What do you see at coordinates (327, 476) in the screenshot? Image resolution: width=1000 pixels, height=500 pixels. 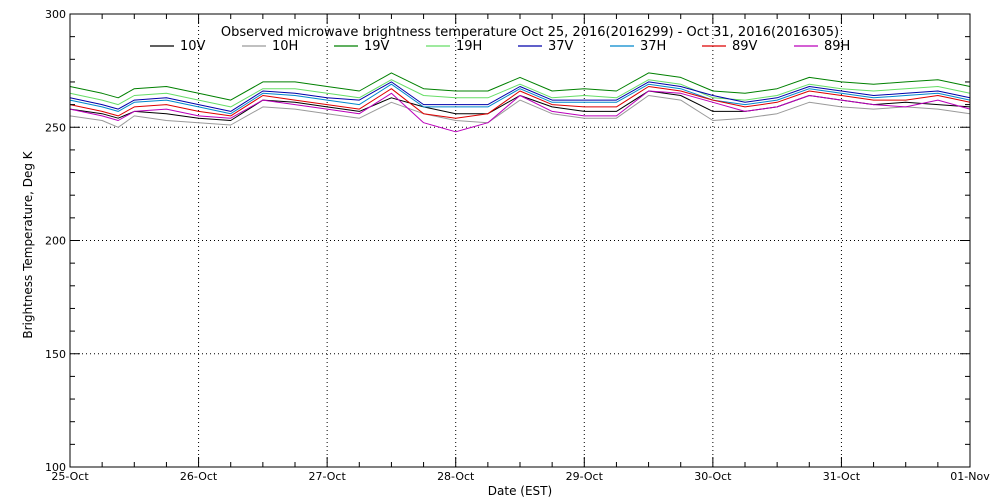 I see `x-tick-label: 27-Oct` at bounding box center [327, 476].